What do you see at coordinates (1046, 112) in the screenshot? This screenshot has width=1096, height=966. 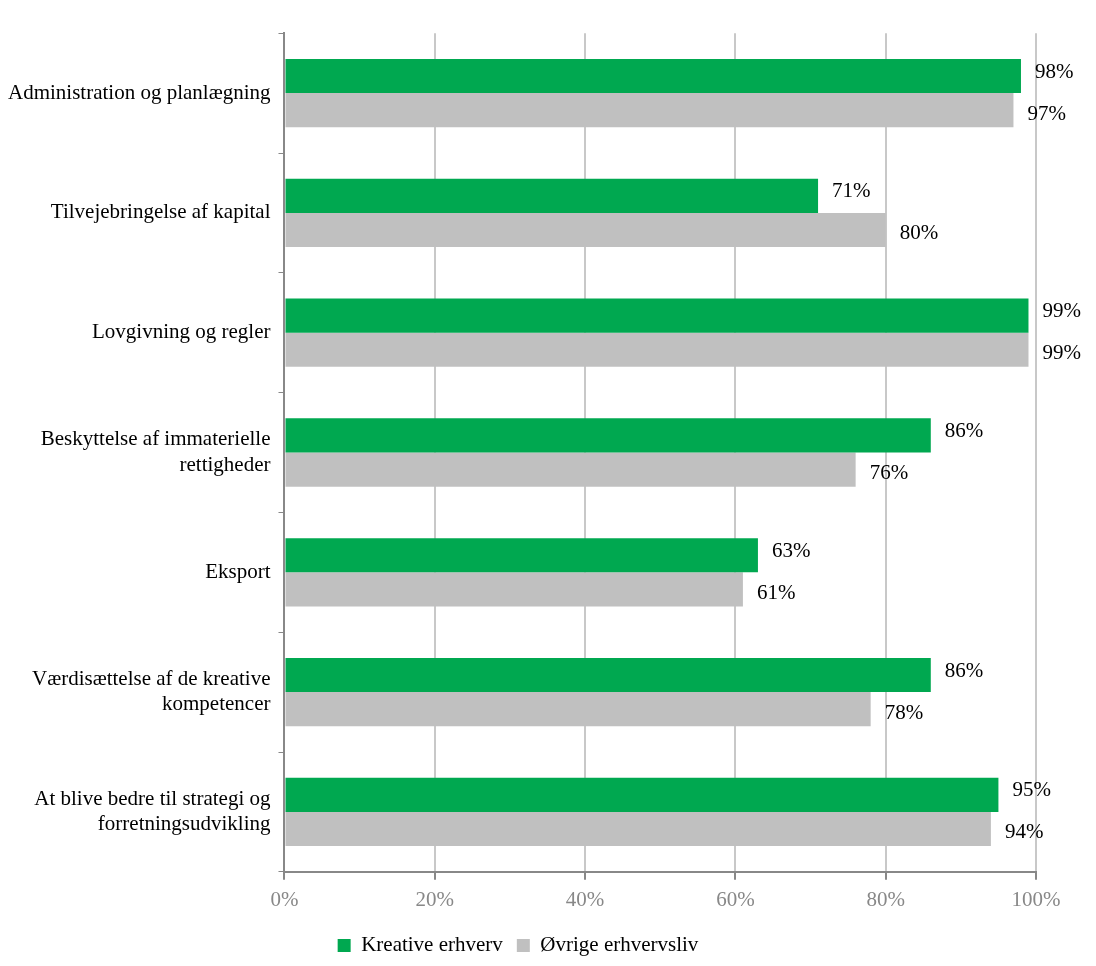 I see `data-label: 97%` at bounding box center [1046, 112].